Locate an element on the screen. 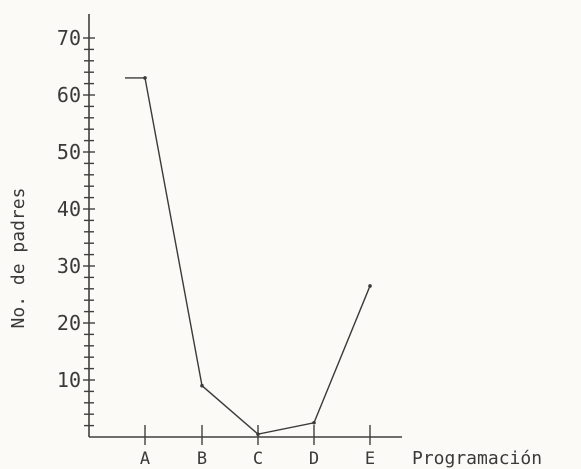  x-axis-label: Programación is located at coordinates (477, 458).